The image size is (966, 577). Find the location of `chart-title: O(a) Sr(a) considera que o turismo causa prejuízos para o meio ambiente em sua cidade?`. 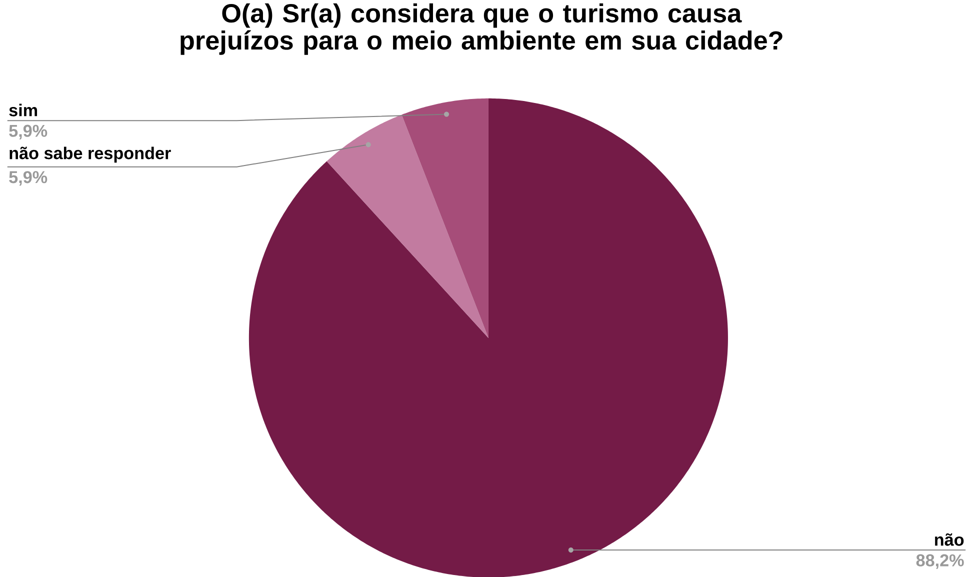

chart-title: O(a) Sr(a) considera que o turismo causa prejuízos para o meio ambiente em sua cidade? is located at coordinates (481, 29).